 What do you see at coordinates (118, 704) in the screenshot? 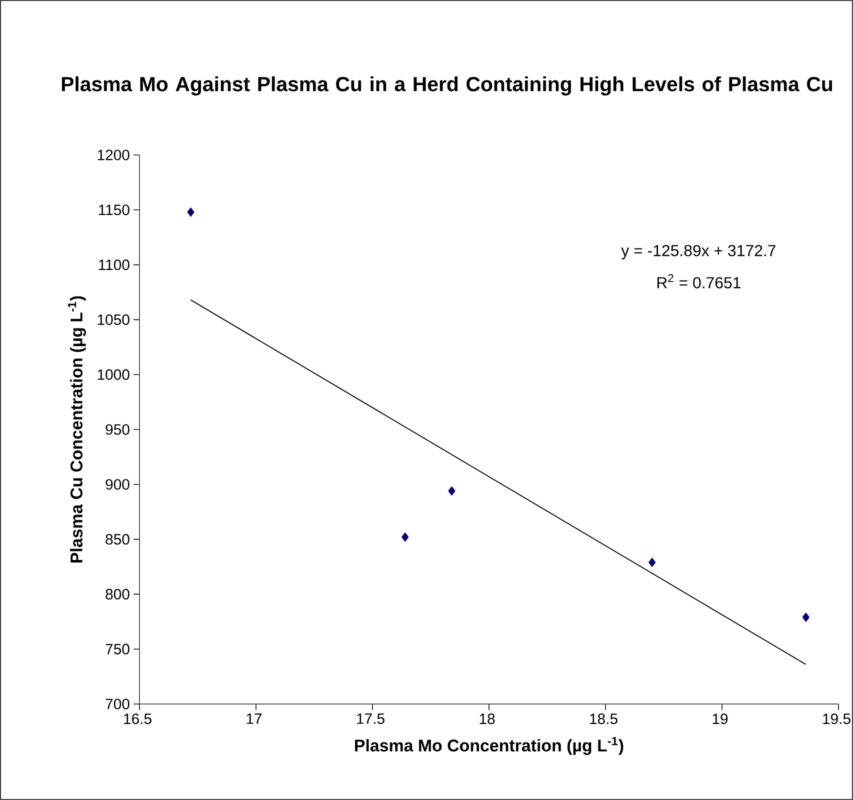
I see `y-tick-label: 700` at bounding box center [118, 704].